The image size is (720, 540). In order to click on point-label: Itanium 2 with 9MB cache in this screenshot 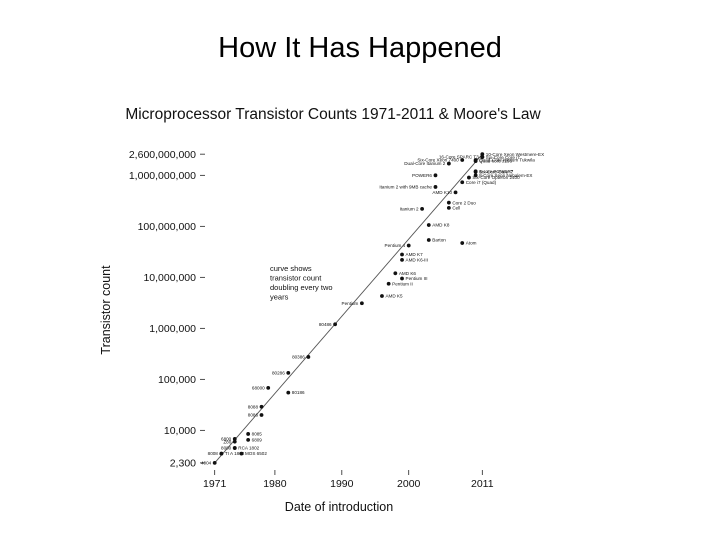, I will do `click(405, 187)`.